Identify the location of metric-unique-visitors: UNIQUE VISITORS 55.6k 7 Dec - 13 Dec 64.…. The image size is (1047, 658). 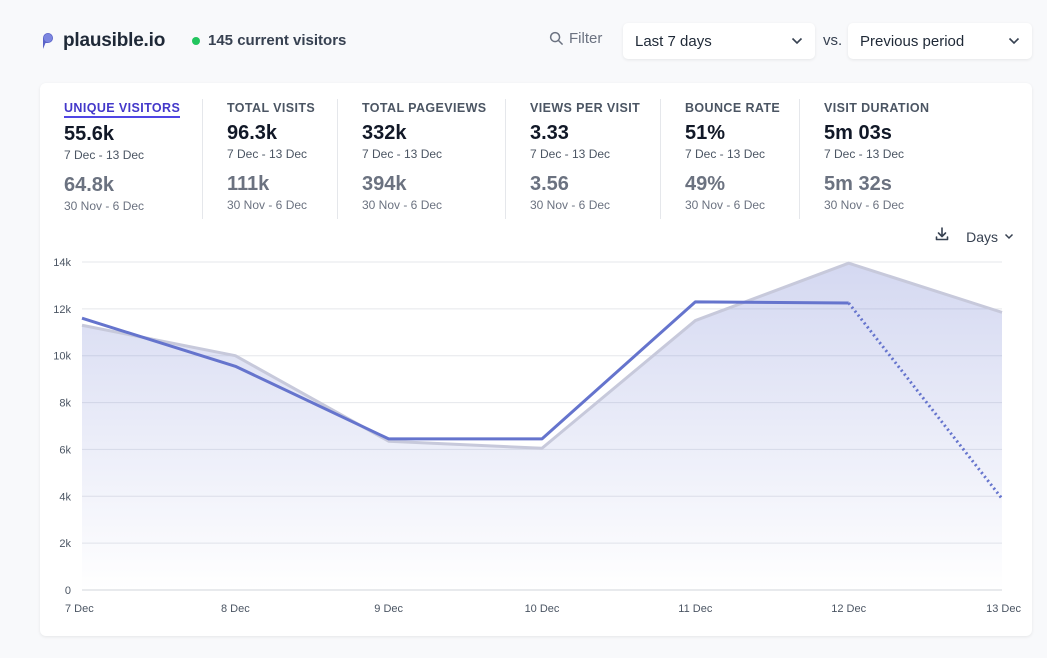
(133, 159).